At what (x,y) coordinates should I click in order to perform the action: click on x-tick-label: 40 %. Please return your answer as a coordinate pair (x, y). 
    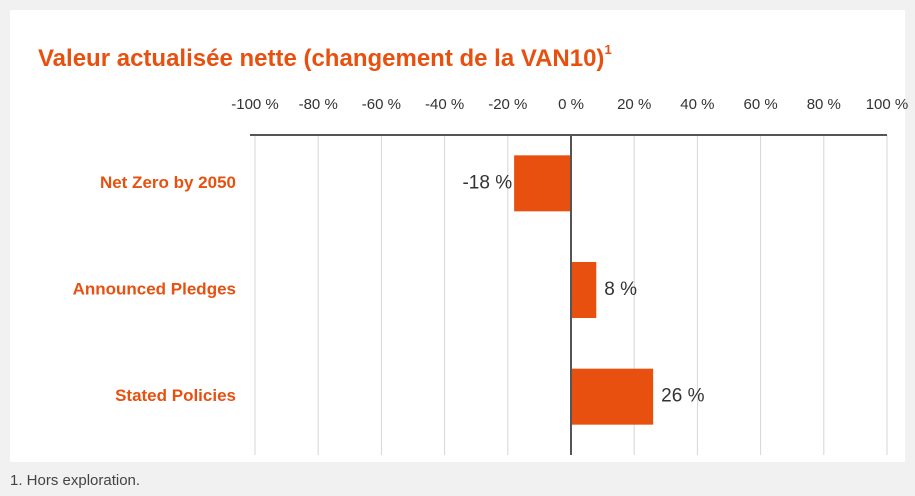
    Looking at the image, I should click on (697, 104).